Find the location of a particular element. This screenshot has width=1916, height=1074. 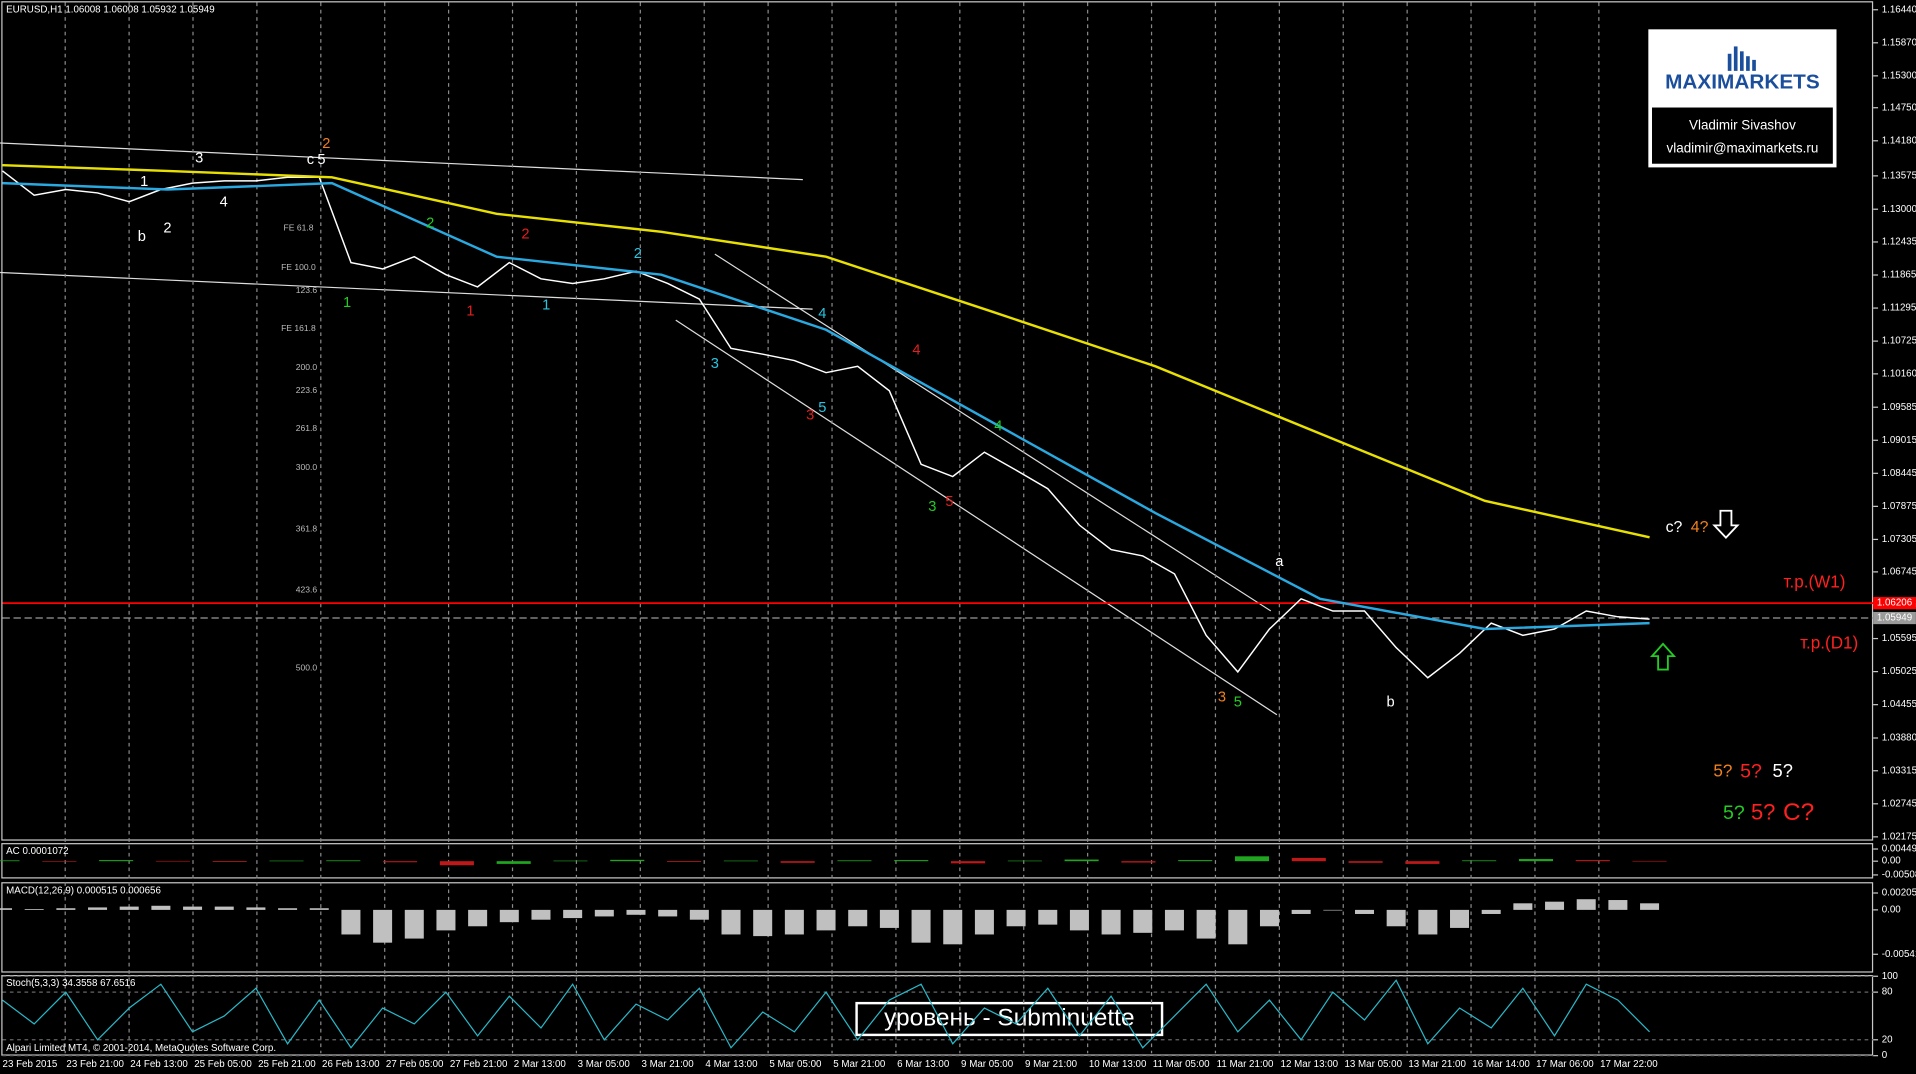

y-tick-label: 1.05025 is located at coordinates (1899, 671).